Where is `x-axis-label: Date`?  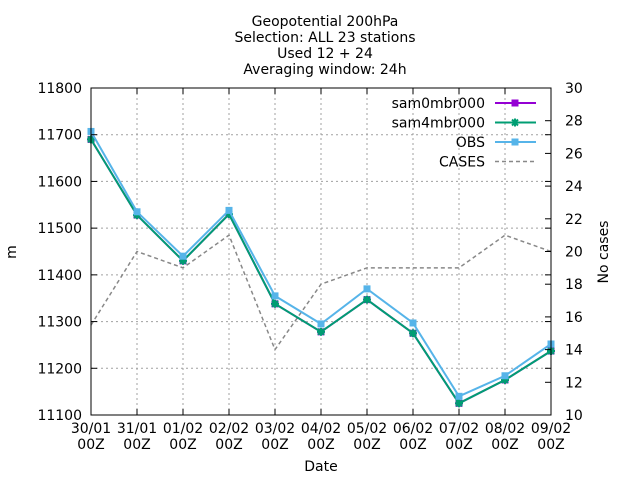
x-axis-label: Date is located at coordinates (320, 467).